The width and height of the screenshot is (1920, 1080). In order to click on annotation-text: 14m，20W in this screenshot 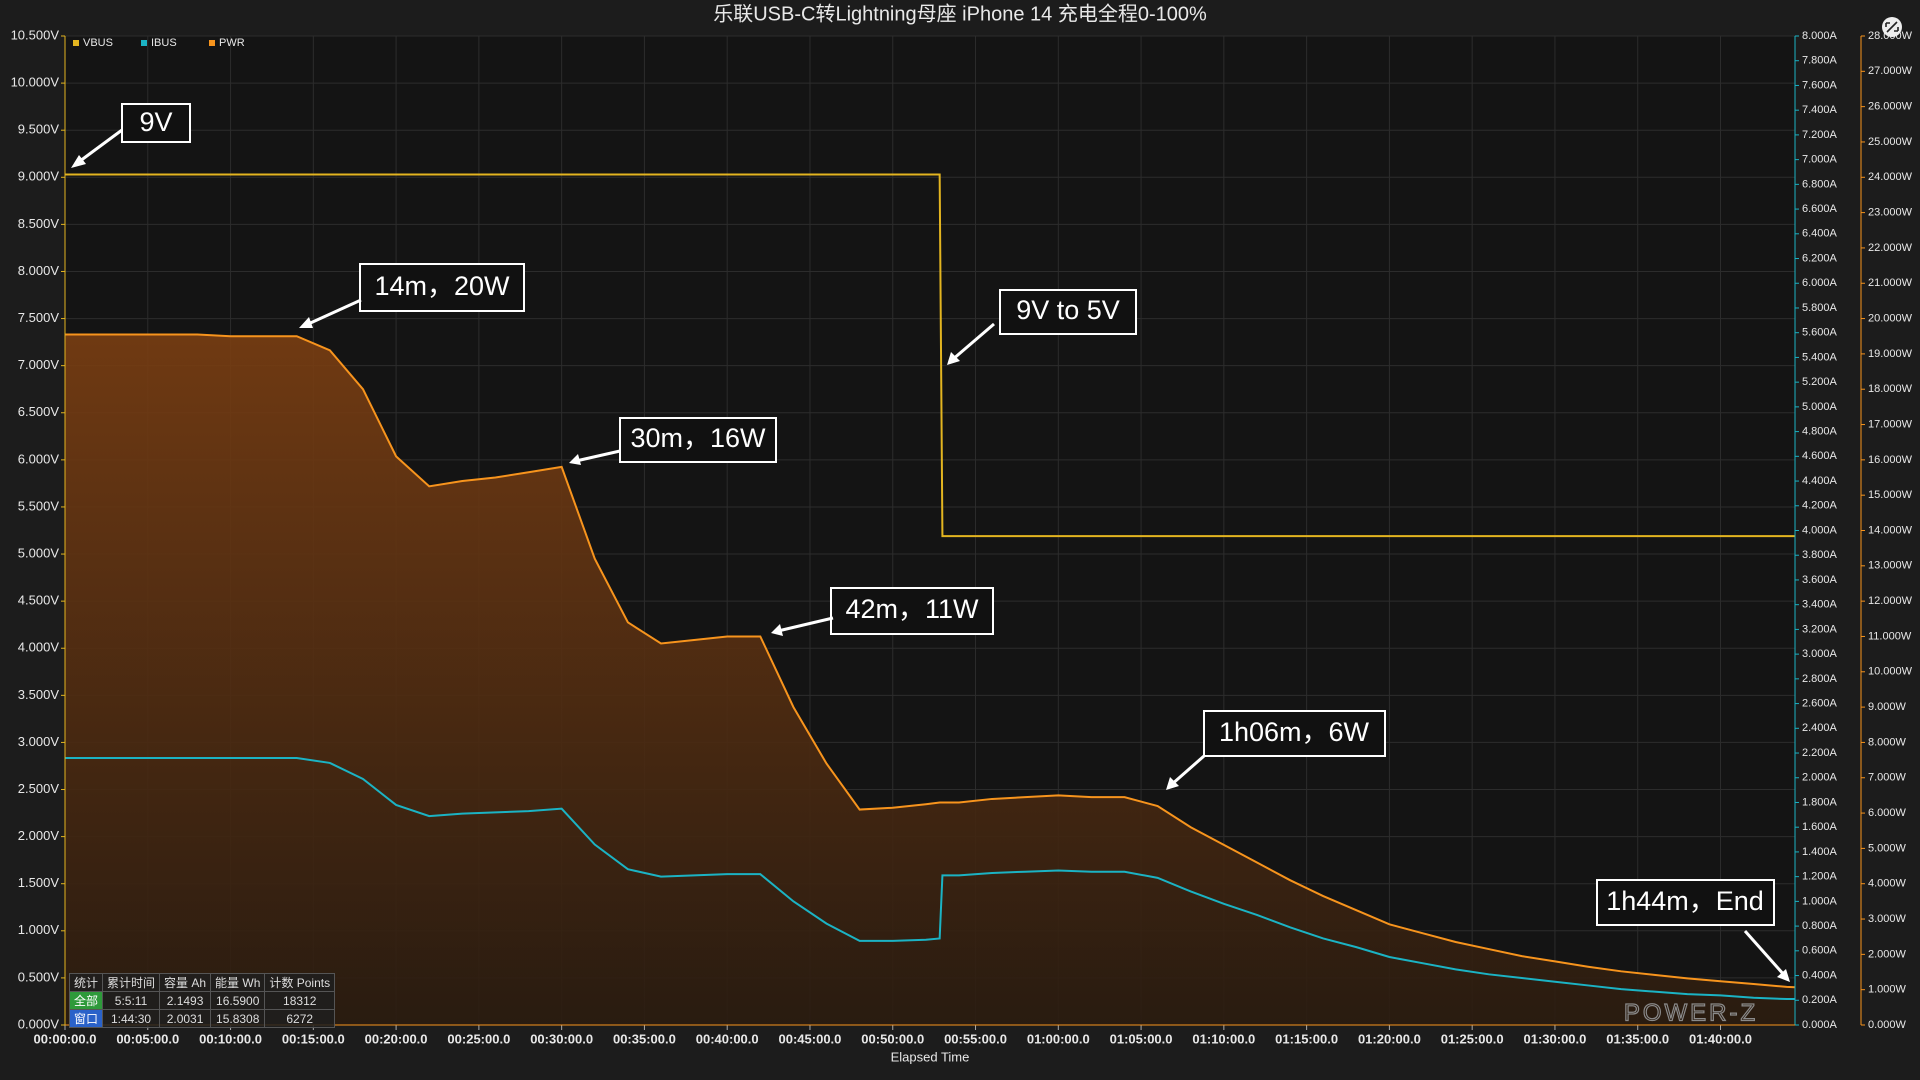, I will do `click(442, 286)`.